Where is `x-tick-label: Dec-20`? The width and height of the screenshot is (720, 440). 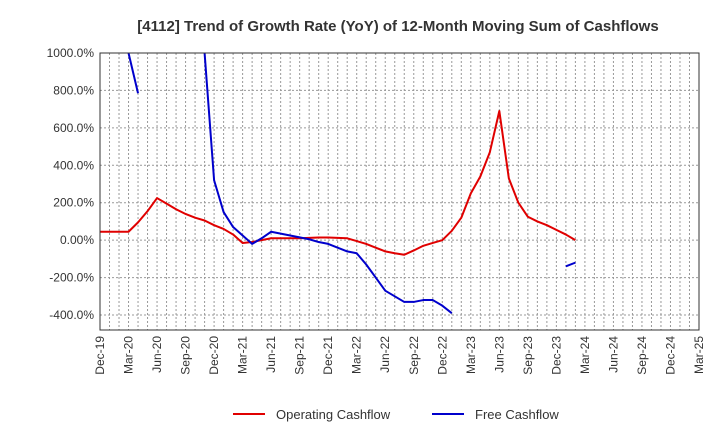
x-tick-label: Dec-20 is located at coordinates (214, 355).